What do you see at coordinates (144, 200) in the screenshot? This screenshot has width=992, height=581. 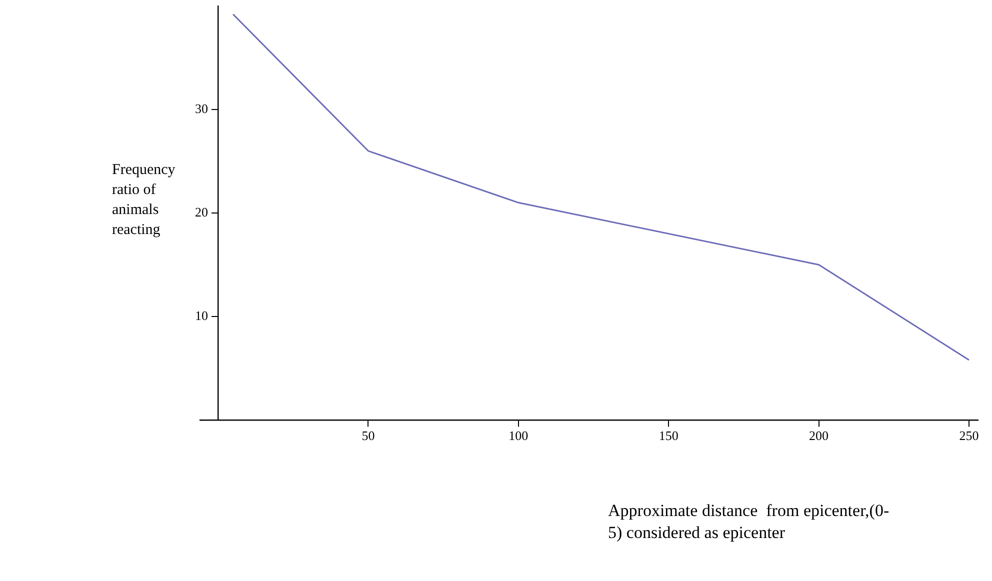 I see `y-axis-title: Frequency ratio of animals reacting` at bounding box center [144, 200].